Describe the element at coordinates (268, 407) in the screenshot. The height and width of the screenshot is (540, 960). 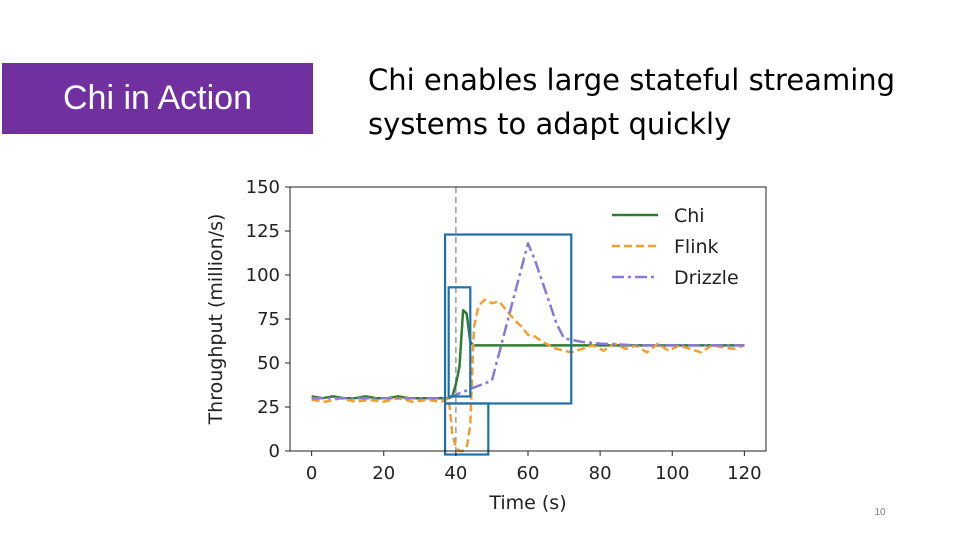
I see `y-tick-label: 25` at that location.